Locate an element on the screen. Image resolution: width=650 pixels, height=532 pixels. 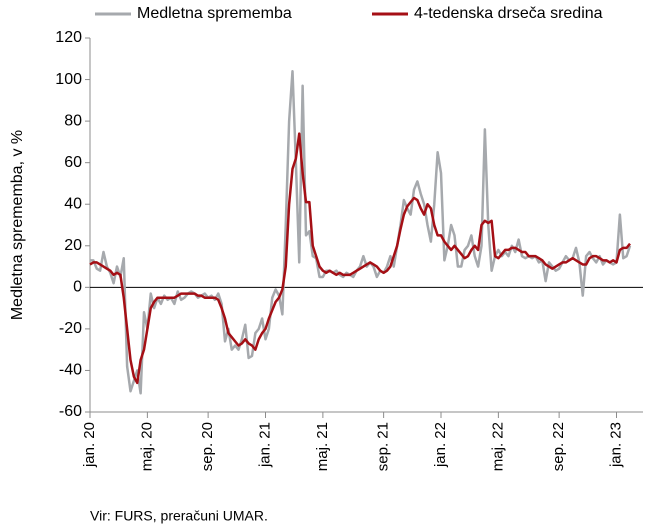
x-tick-label: jan. 23 is located at coordinates (615, 445).